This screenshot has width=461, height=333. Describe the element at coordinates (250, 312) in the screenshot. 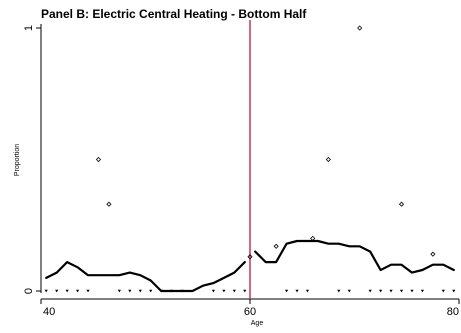

I see `x-tick-label: 60` at that location.